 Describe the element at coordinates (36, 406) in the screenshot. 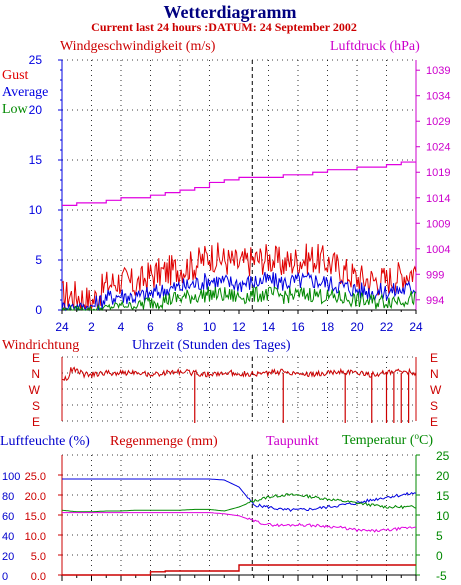

I see `direction-left-label: S` at that location.